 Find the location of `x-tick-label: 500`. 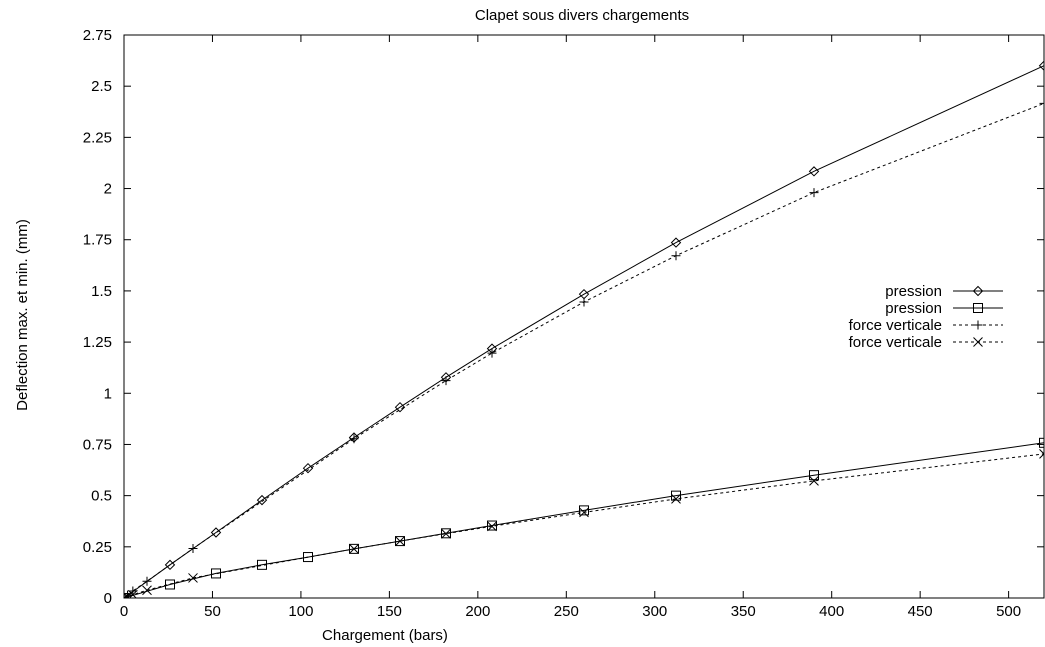

x-tick-label: 500 is located at coordinates (1008, 611).